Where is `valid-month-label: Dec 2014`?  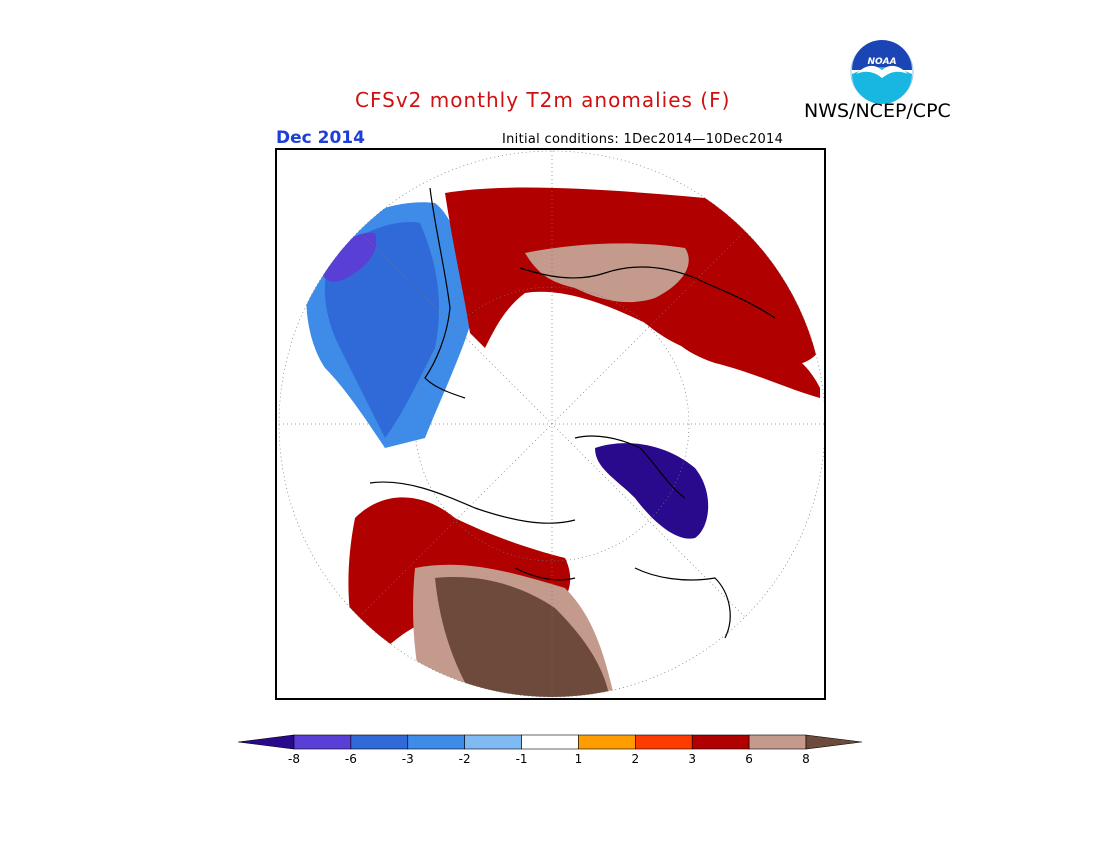 valid-month-label: Dec 2014 is located at coordinates (320, 138).